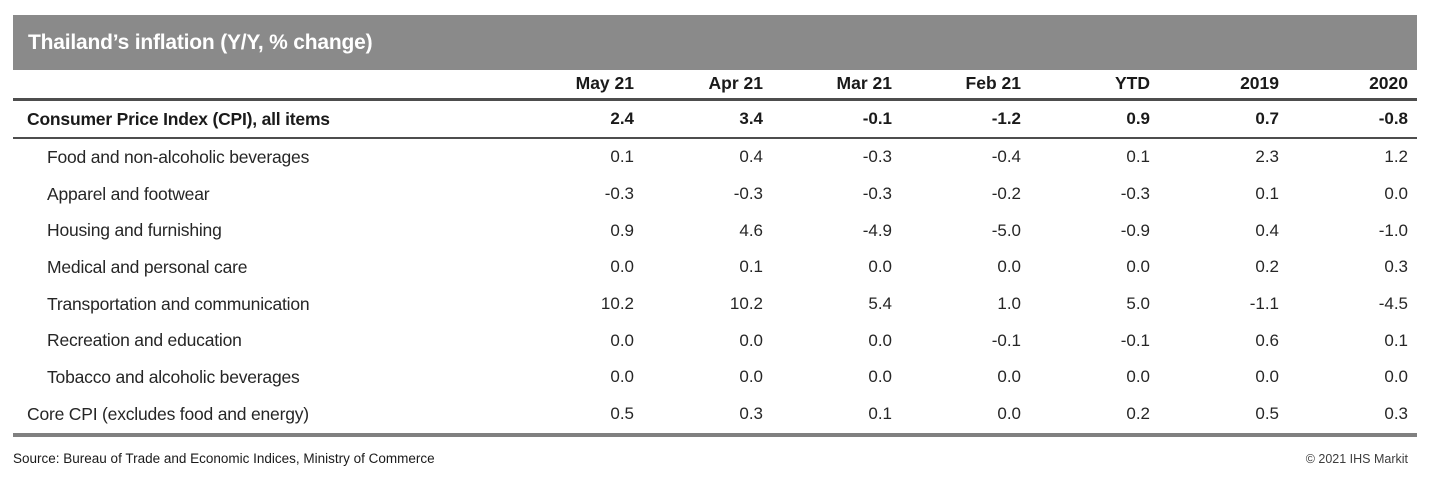 Image resolution: width=1429 pixels, height=481 pixels. Describe the element at coordinates (751, 230) in the screenshot. I see `cell-value: 4.6` at that location.